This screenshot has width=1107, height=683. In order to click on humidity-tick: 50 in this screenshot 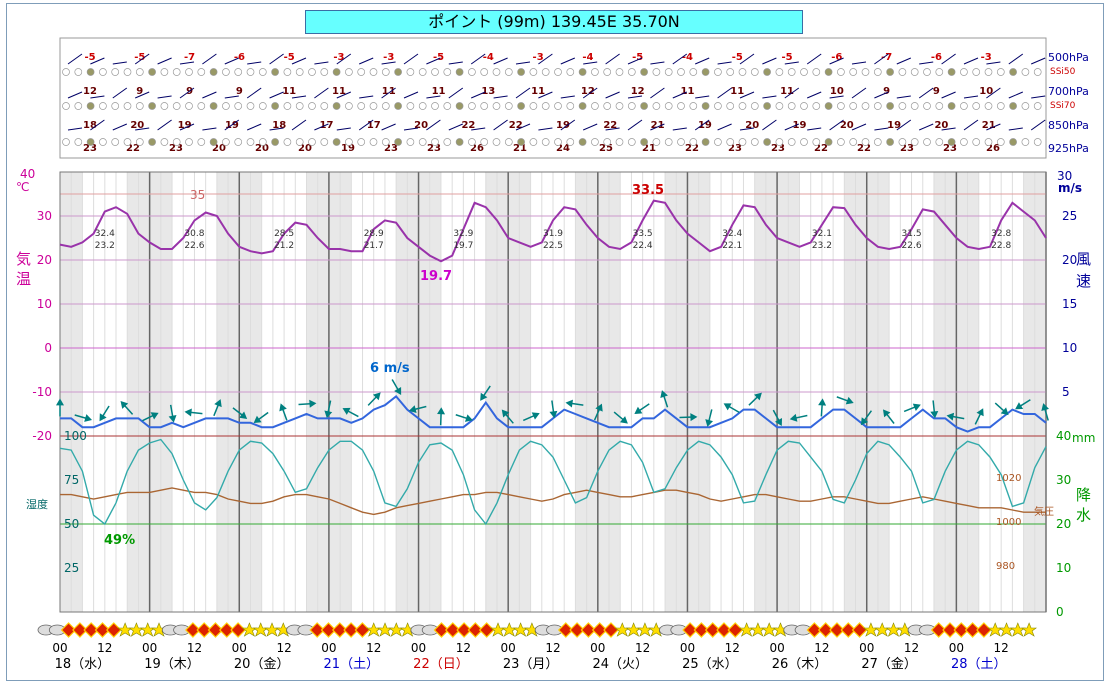, I will do `click(71, 524)`.